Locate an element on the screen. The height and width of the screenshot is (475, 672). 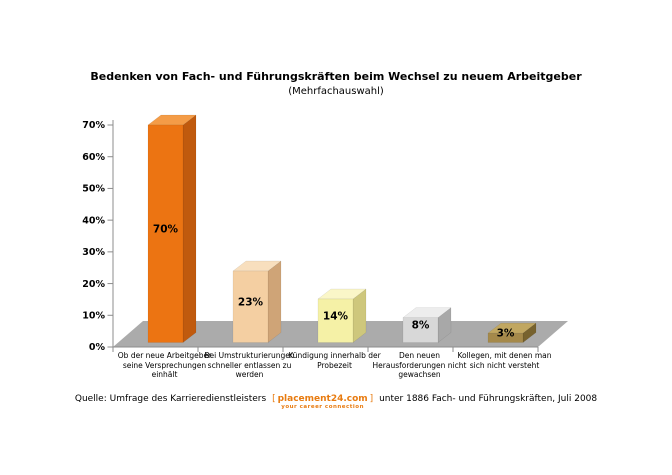
bar-value-label: 14% is located at coordinates (336, 316).